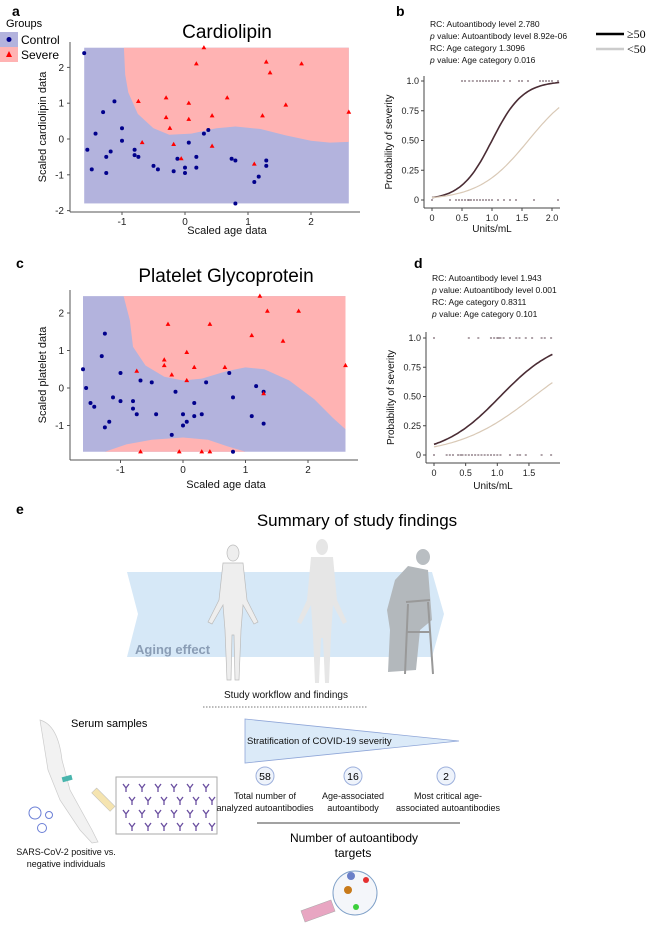 The image size is (650, 931). I want to click on count-label-line1: Age-associated, so click(353, 796).